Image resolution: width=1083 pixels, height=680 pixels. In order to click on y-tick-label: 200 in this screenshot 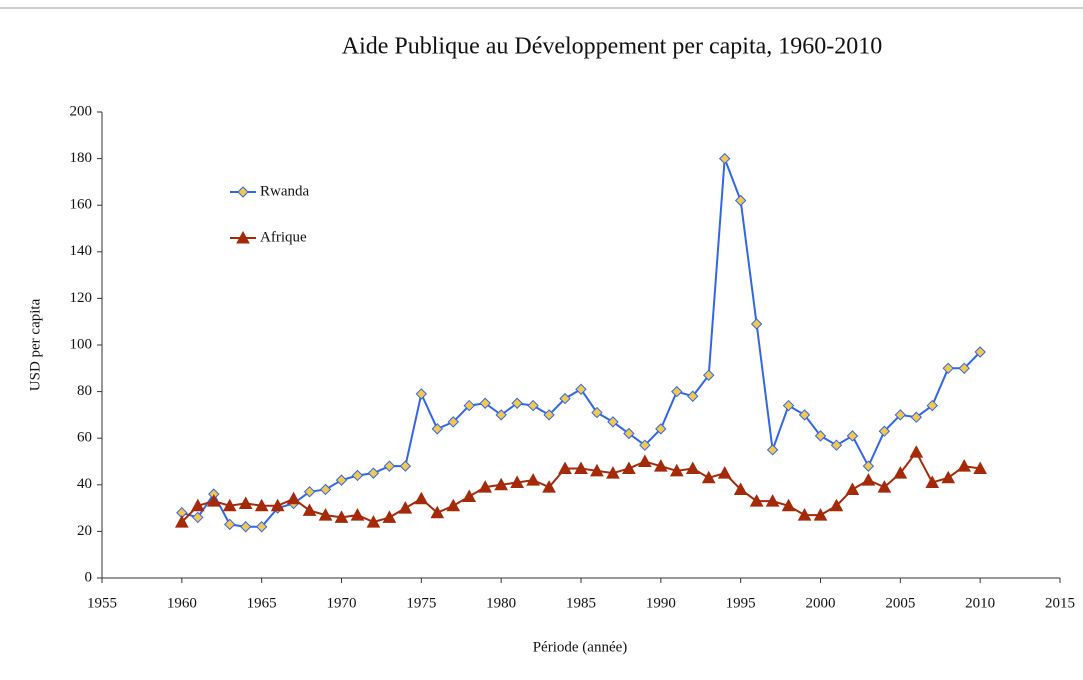, I will do `click(81, 111)`.